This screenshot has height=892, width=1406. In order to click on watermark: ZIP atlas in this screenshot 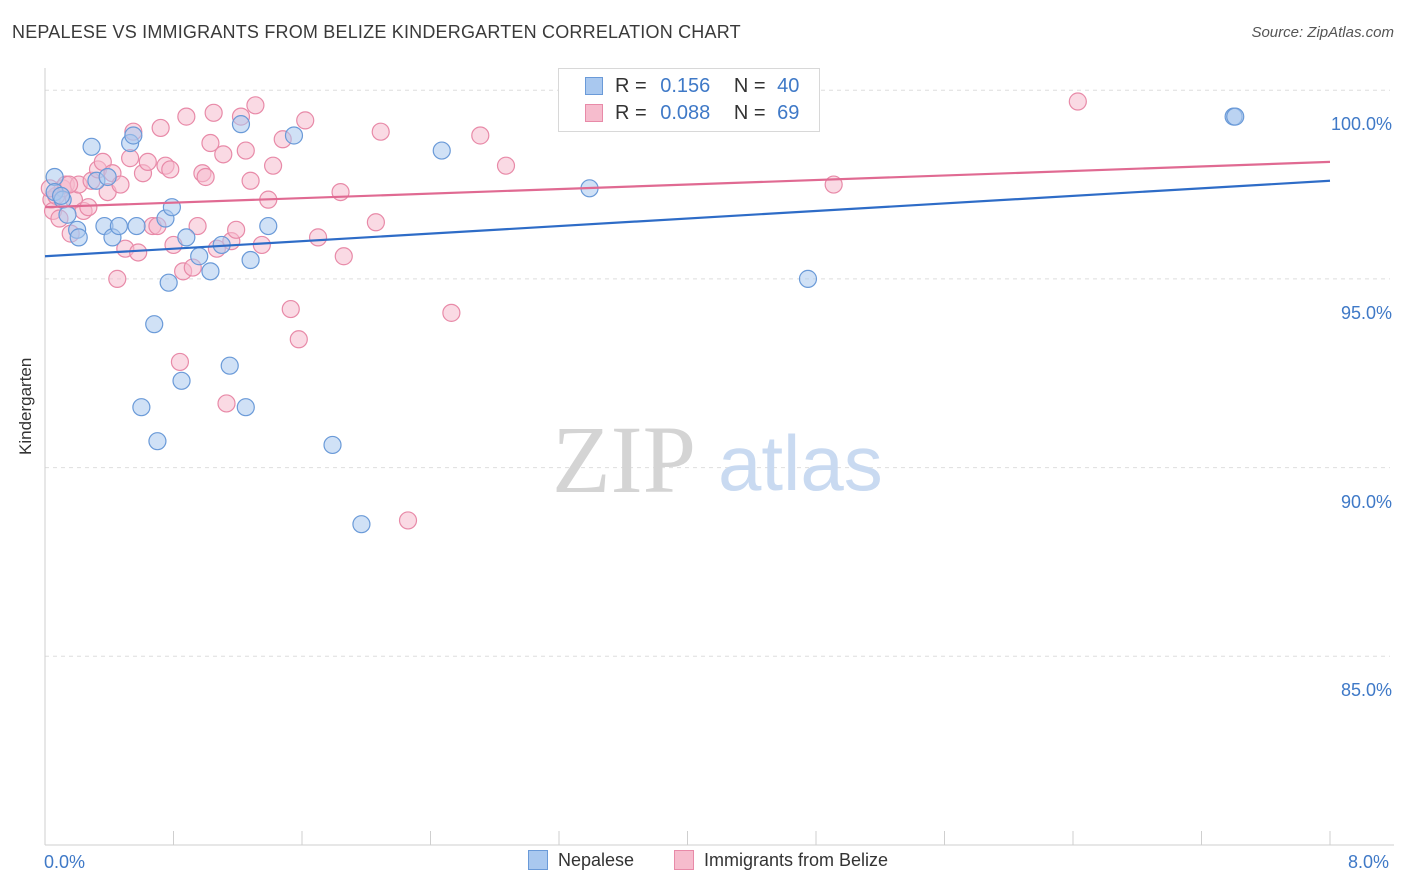, I will do `click(717, 459)`.